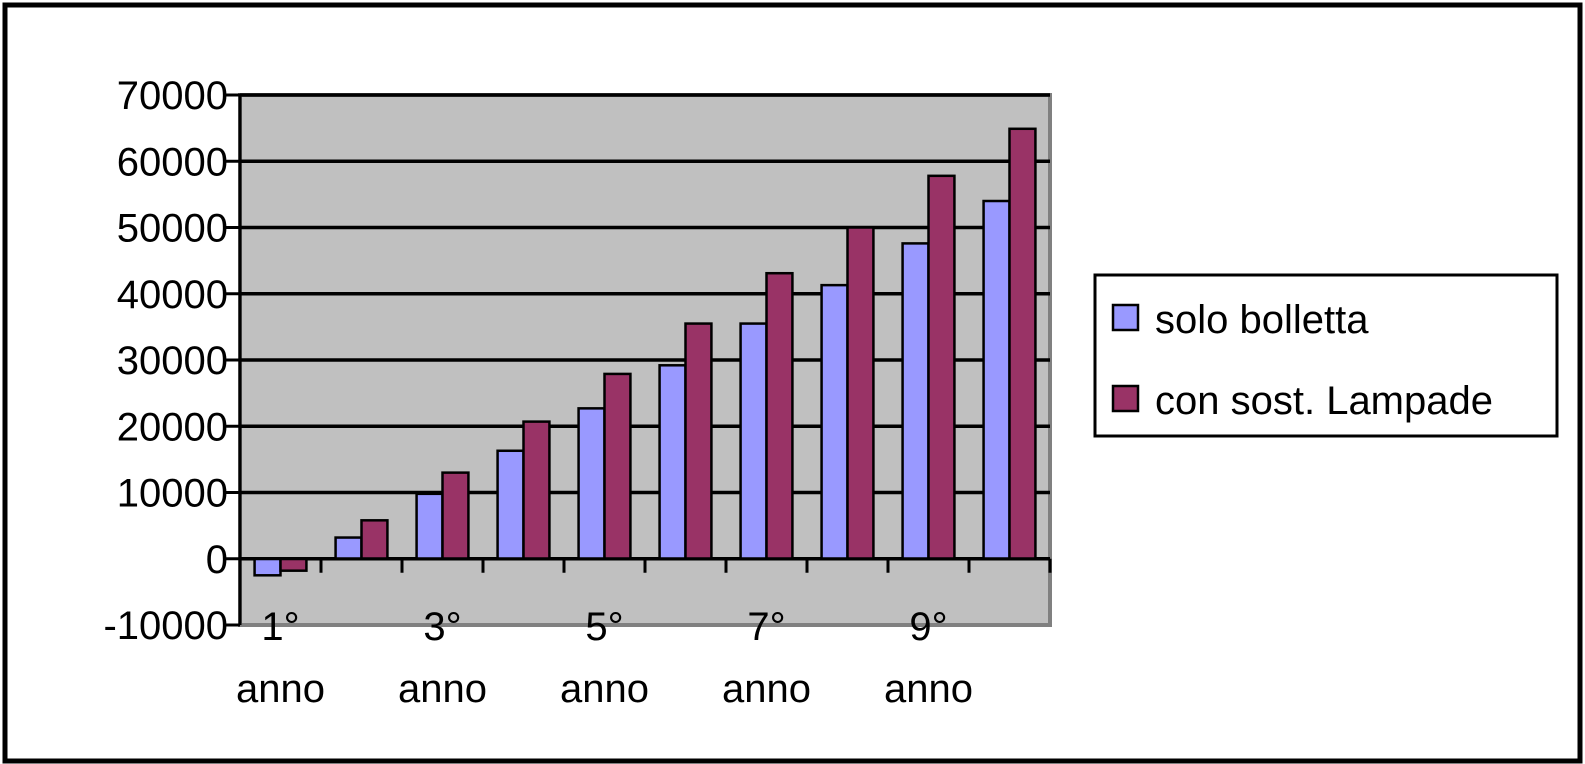 The height and width of the screenshot is (764, 1585). I want to click on x-tick-label-line1: 7°, so click(766, 627).